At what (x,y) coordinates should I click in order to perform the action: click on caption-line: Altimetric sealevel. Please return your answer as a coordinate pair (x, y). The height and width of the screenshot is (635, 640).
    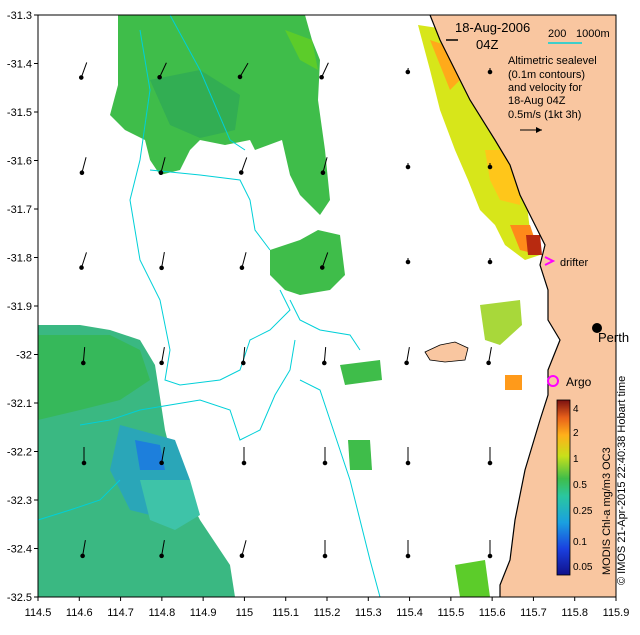
    Looking at the image, I should click on (552, 61).